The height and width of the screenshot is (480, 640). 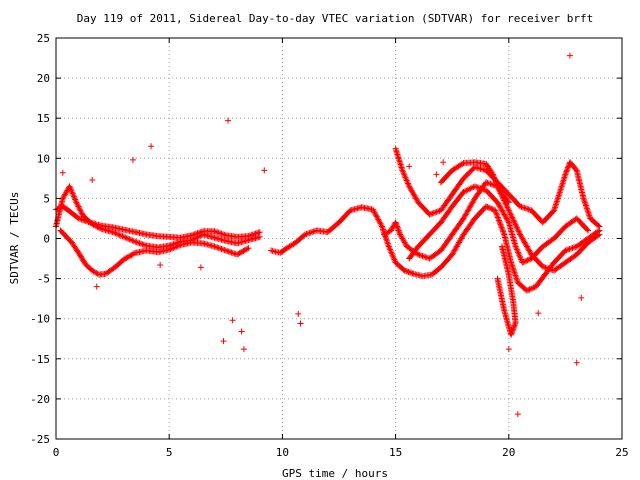 I want to click on y-tick-label: -10, so click(x=40, y=319).